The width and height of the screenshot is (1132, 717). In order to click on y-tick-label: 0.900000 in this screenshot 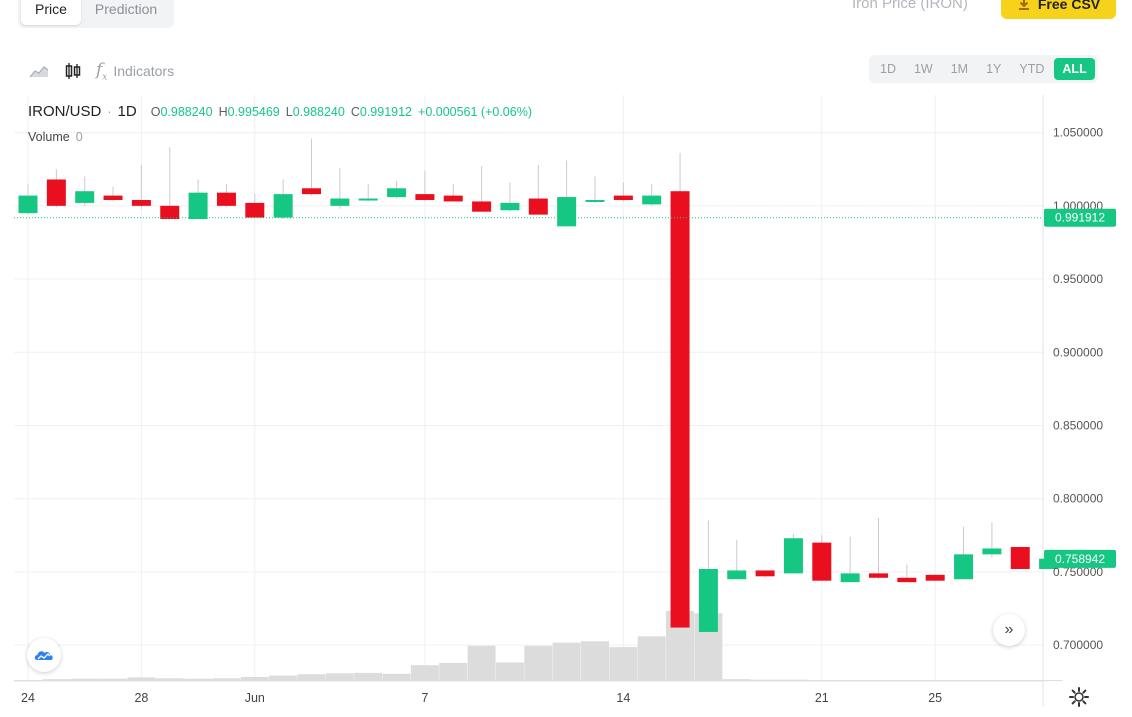, I will do `click(1078, 352)`.